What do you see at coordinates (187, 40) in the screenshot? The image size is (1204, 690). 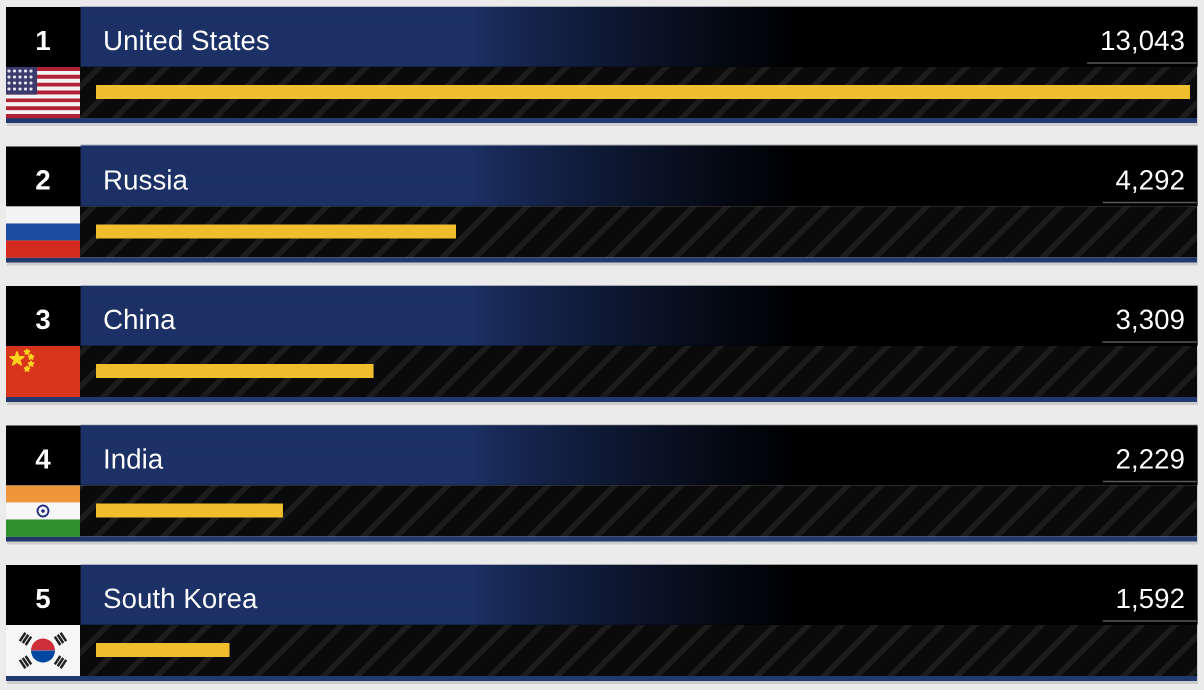 I see `y-tick-label: United States` at bounding box center [187, 40].